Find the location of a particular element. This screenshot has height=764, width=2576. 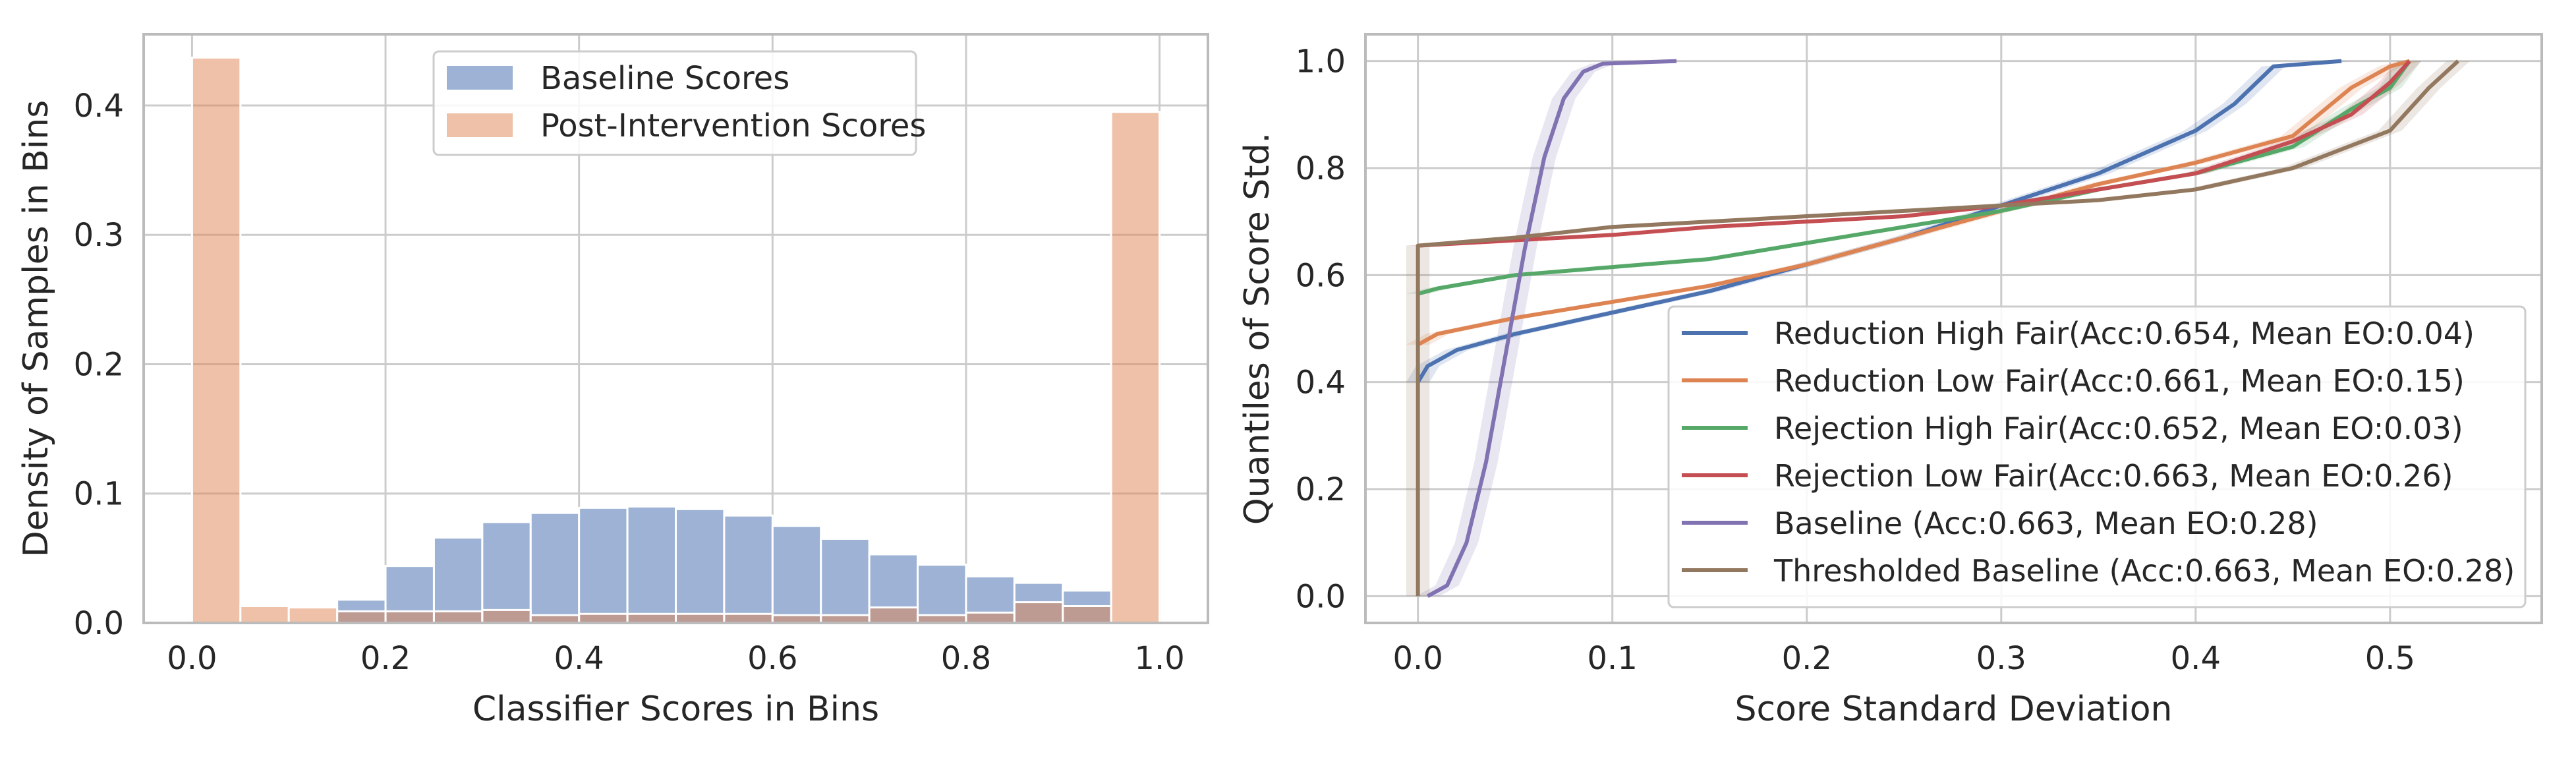

x-axis-label: Classifier Scores in Bins is located at coordinates (676, 709).